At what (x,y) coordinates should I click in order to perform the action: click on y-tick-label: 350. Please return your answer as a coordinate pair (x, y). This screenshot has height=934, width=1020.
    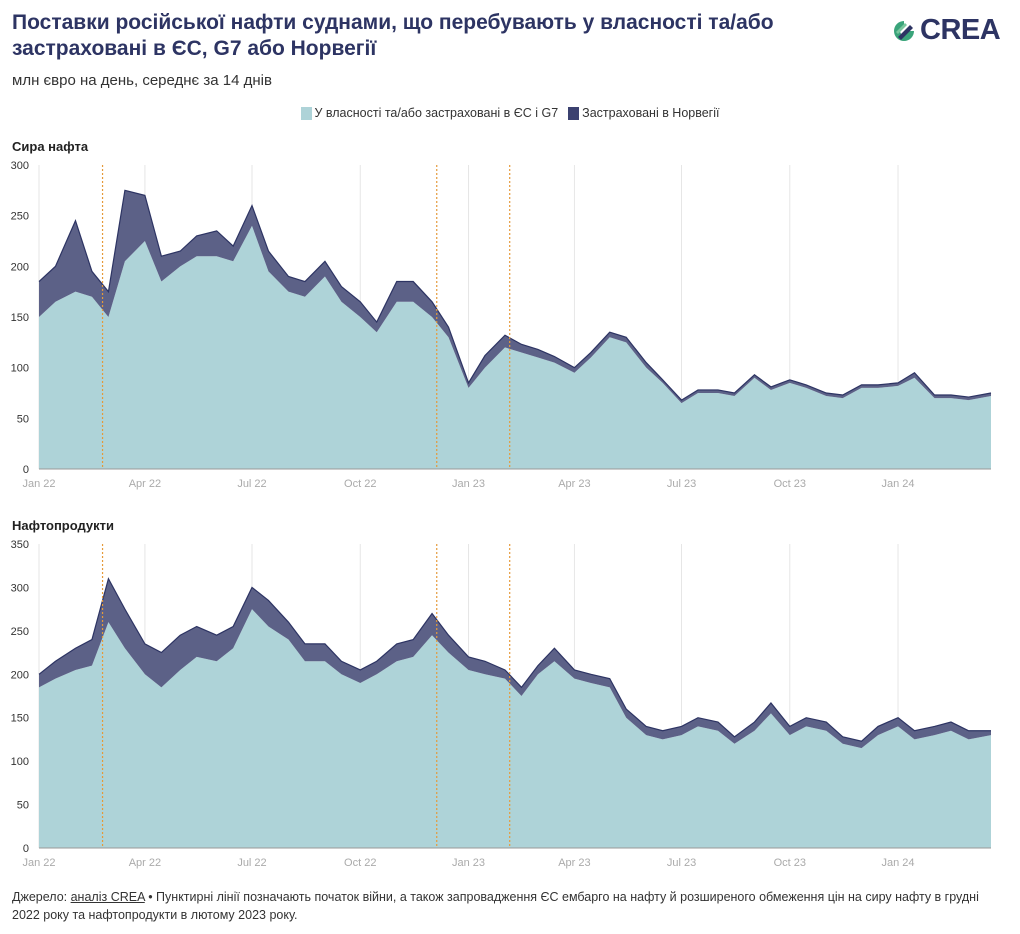
    Looking at the image, I should click on (20, 545).